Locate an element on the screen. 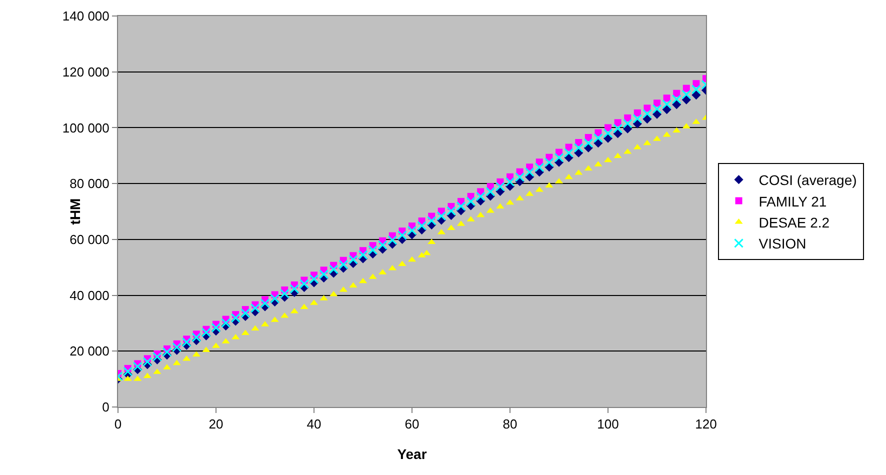 The image size is (886, 475). y-tick-label: 60 000 is located at coordinates (90, 239).